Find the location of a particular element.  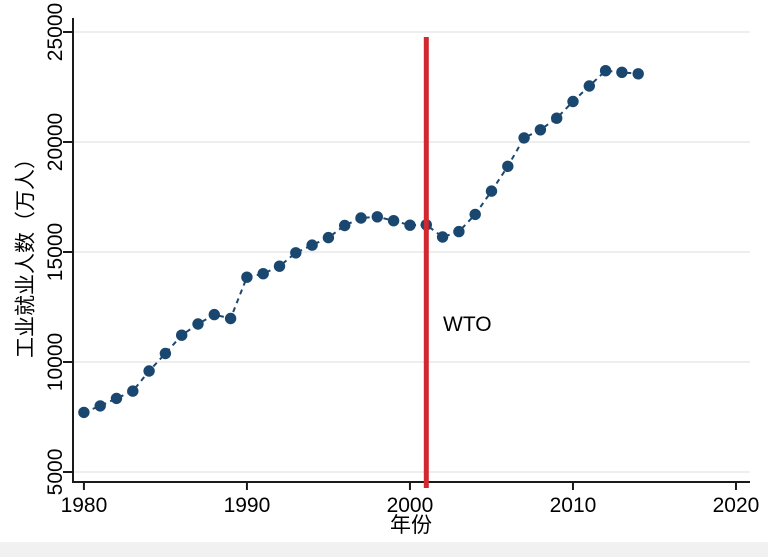

data-point-2005 is located at coordinates (491, 191).